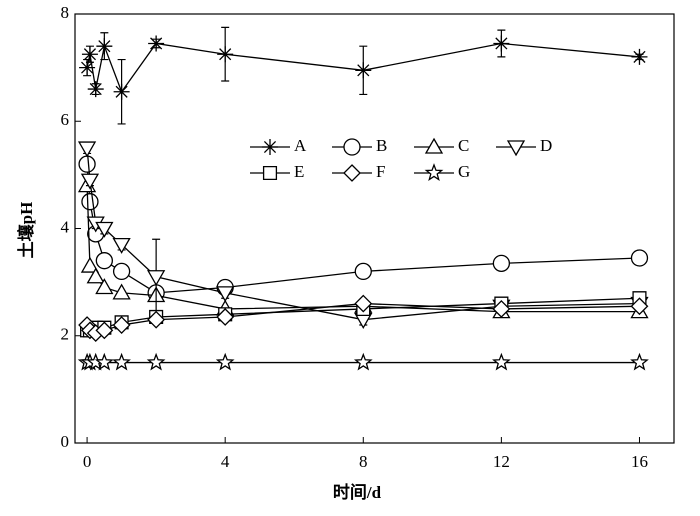 The width and height of the screenshot is (700, 516). Describe the element at coordinates (225, 461) in the screenshot. I see `x-tick-label: 4` at that location.